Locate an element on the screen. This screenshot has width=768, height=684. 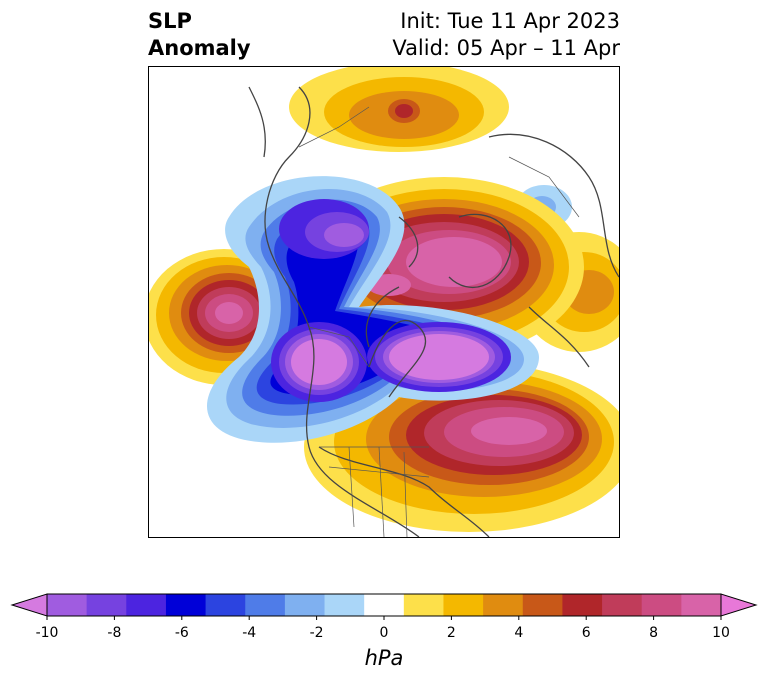
colorbar-unit-label: hPa is located at coordinates (384, 658).